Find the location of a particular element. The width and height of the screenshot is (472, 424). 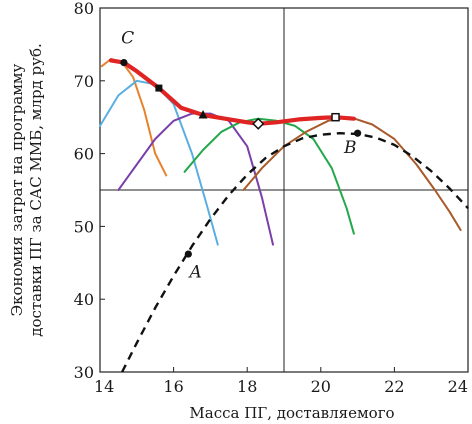

x-tick-label: 24 is located at coordinates (458, 386).